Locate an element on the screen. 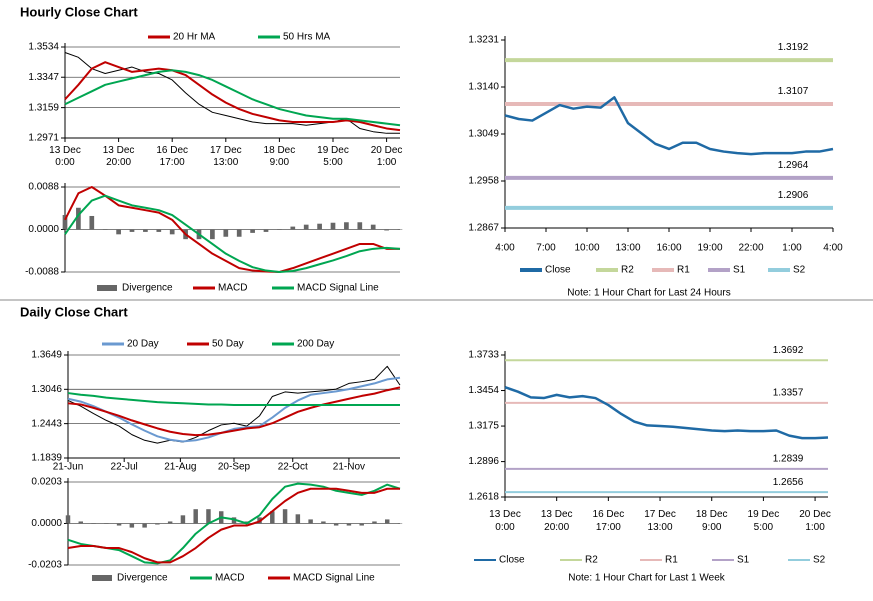 This screenshot has height=601, width=873. x-tick-label: 19 Dec 5:00 is located at coordinates (333, 156).